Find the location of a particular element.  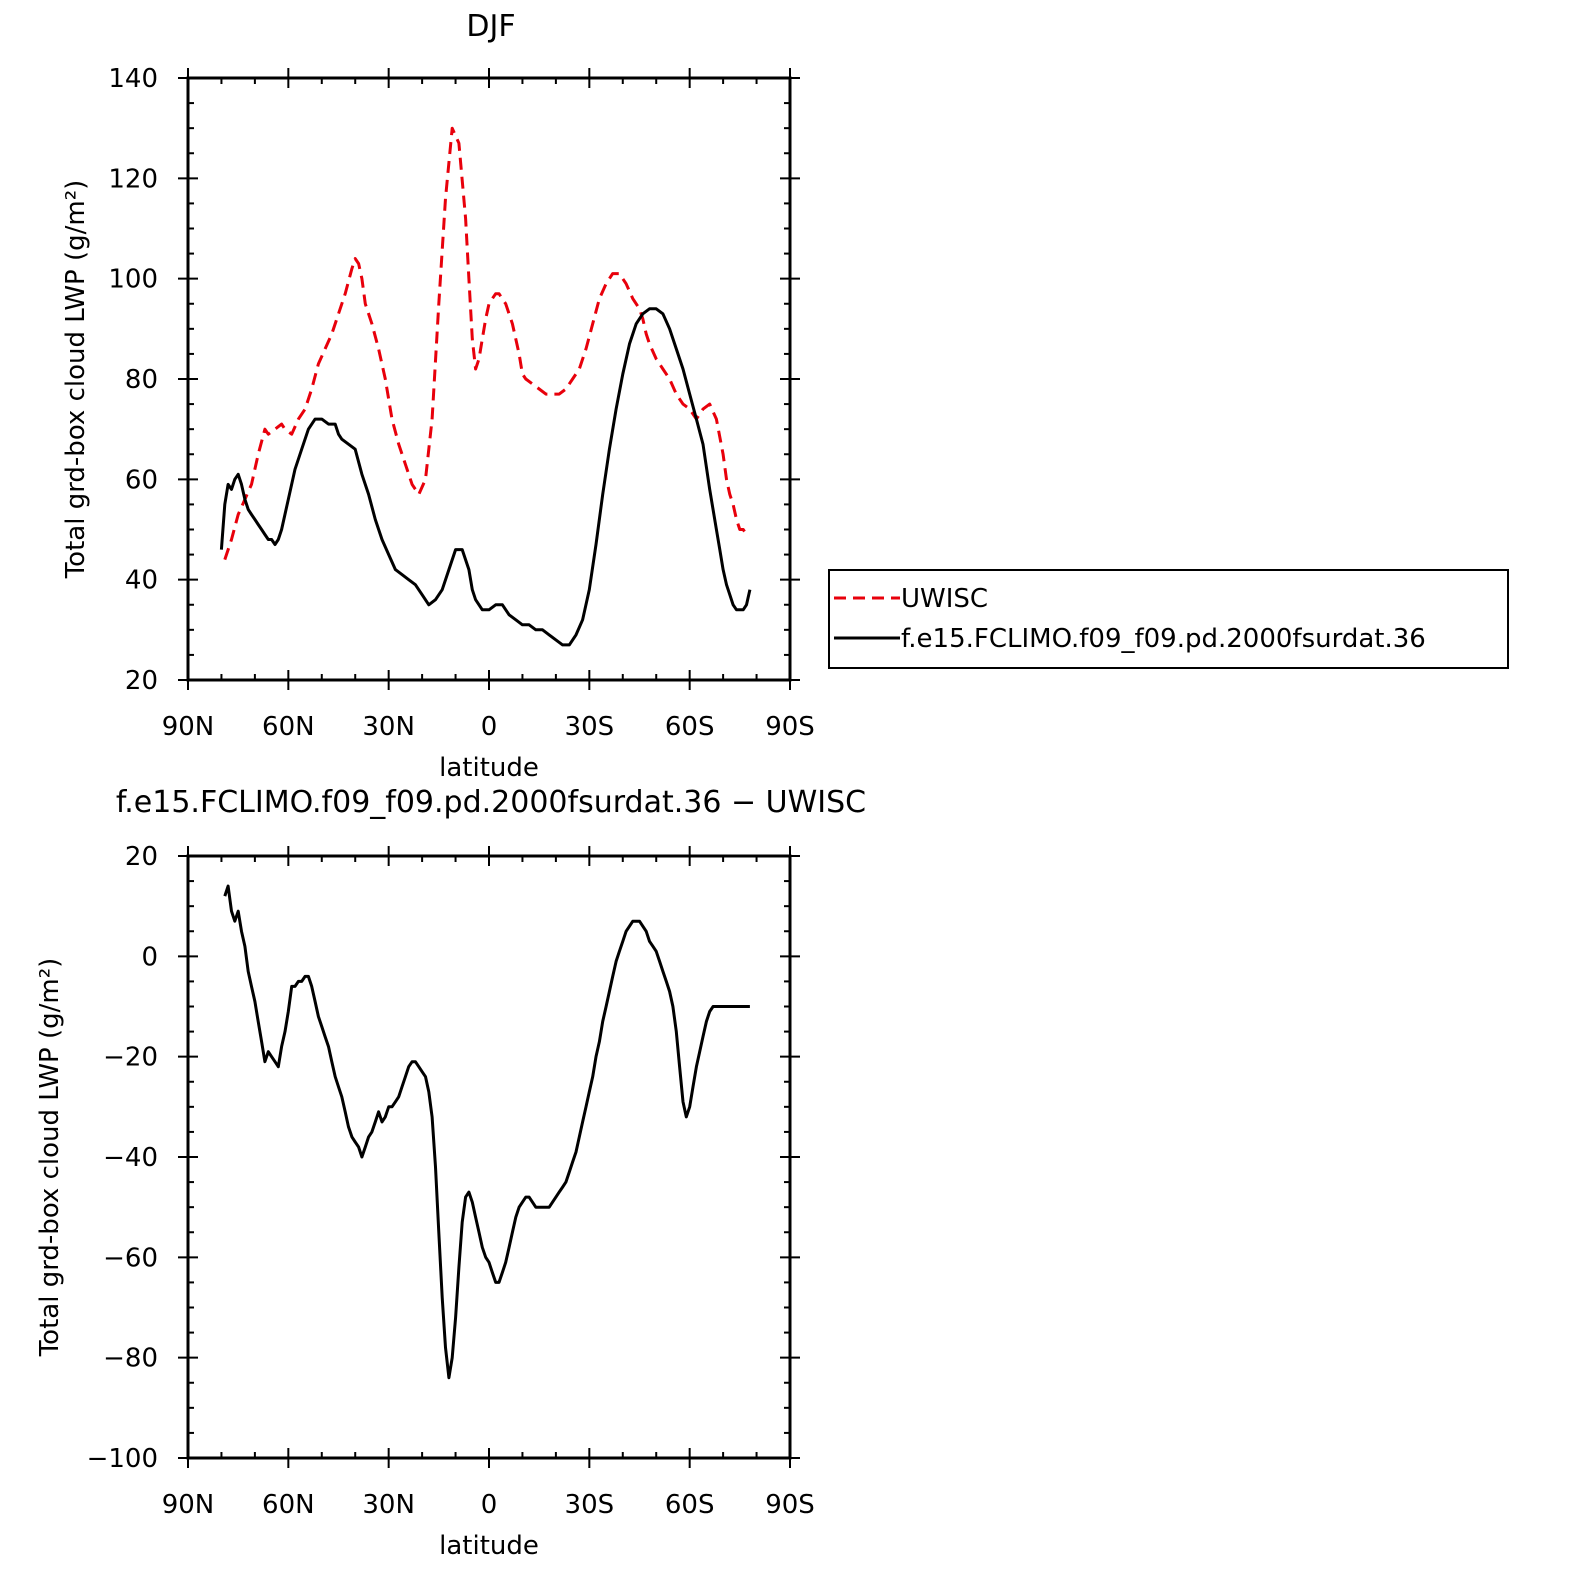

y-tick-label: −40 is located at coordinates (130, 1158).